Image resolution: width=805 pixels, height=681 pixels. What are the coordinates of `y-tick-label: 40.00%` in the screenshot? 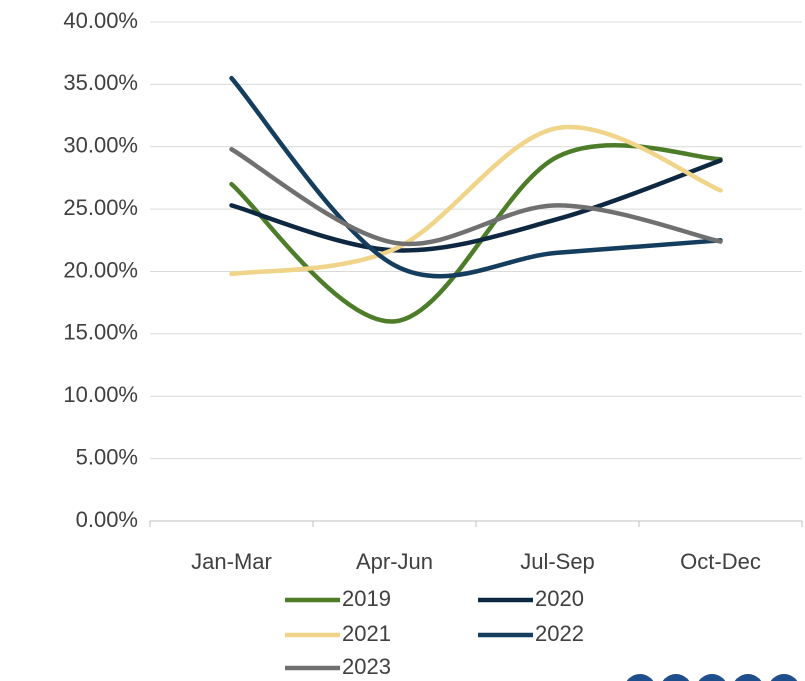 It's located at (100, 20).